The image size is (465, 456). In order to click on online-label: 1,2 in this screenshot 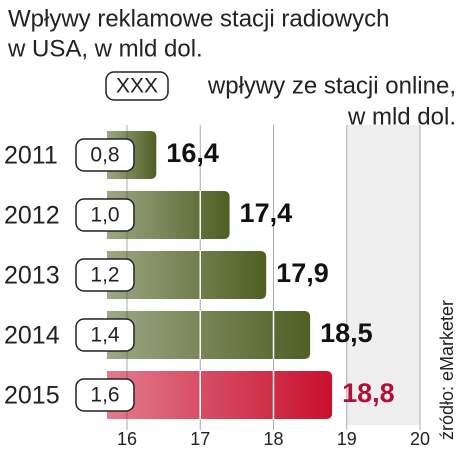, I will do `click(104, 275)`.